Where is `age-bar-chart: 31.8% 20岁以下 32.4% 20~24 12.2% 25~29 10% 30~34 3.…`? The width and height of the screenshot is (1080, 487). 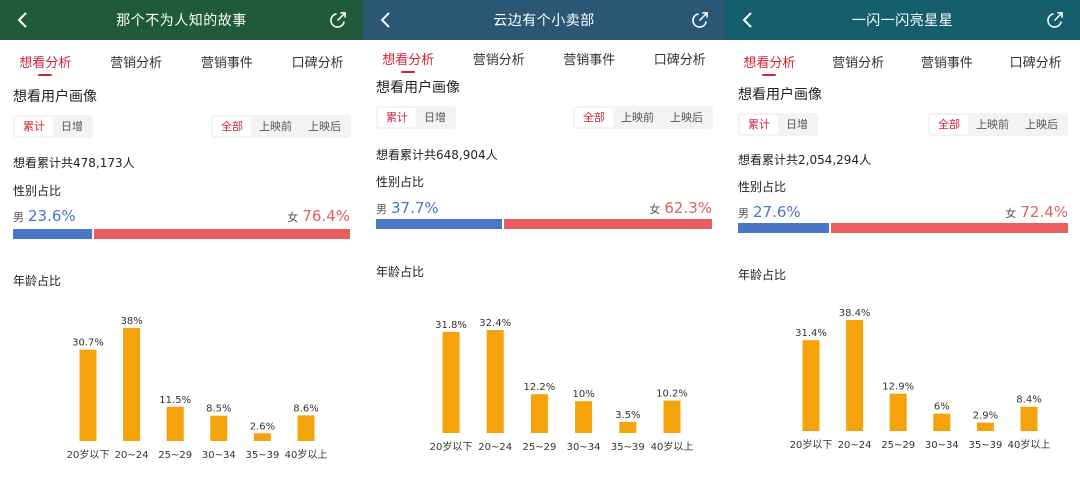 age-bar-chart: 31.8% 20岁以下 32.4% 20~24 12.2% 25~29 10% 30~34 3.… is located at coordinates (562, 385).